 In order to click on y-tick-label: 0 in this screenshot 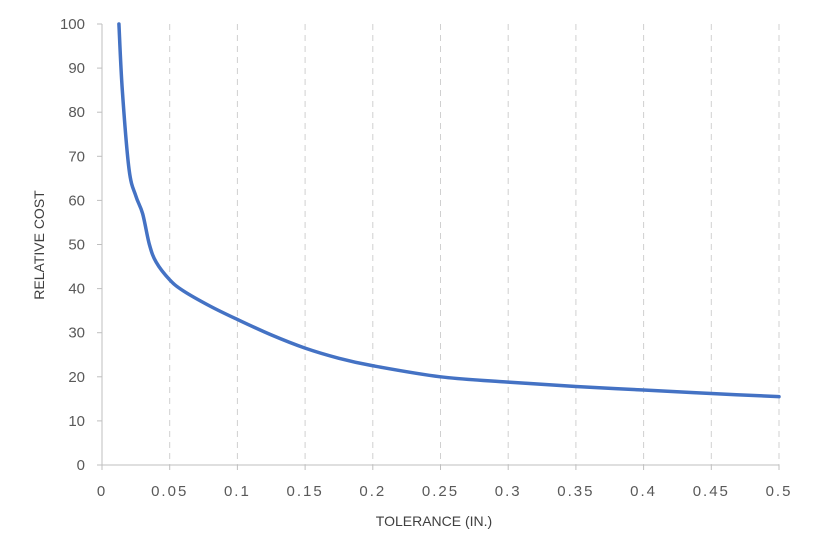, I will do `click(81, 465)`.